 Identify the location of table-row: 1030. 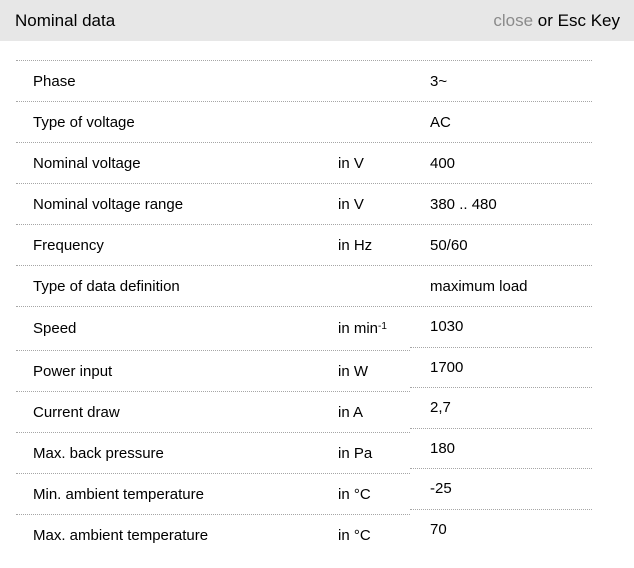
(501, 327).